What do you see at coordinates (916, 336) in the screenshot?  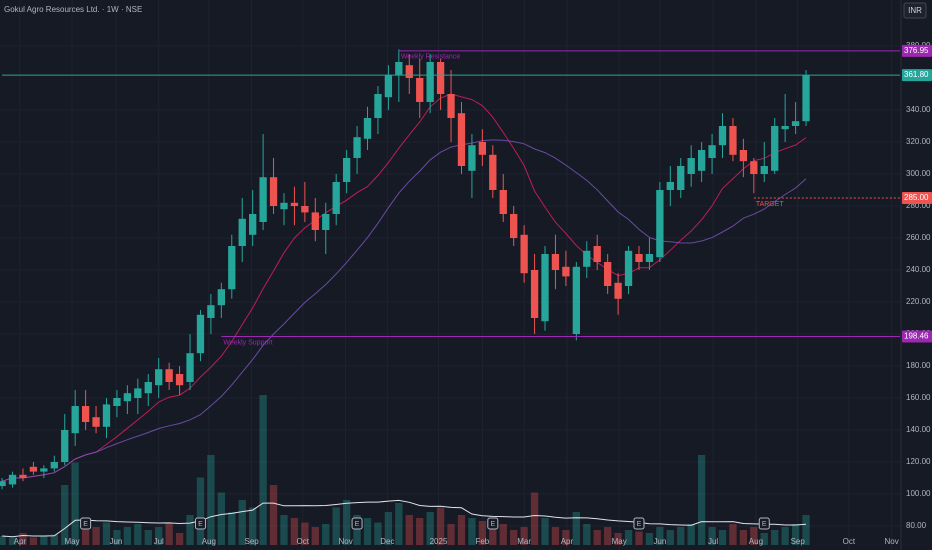 I see `price-marker-label: 198.46` at bounding box center [916, 336].